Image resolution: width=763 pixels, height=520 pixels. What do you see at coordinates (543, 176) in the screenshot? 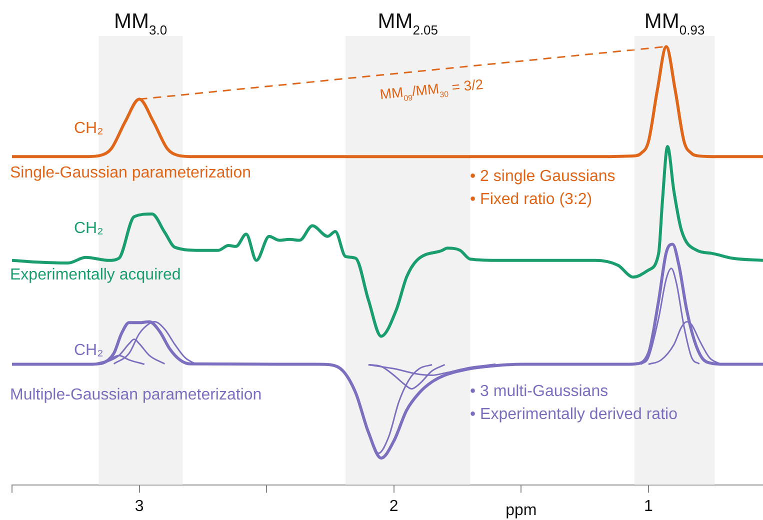
I see `annotation: • 2 single Gaussians` at bounding box center [543, 176].